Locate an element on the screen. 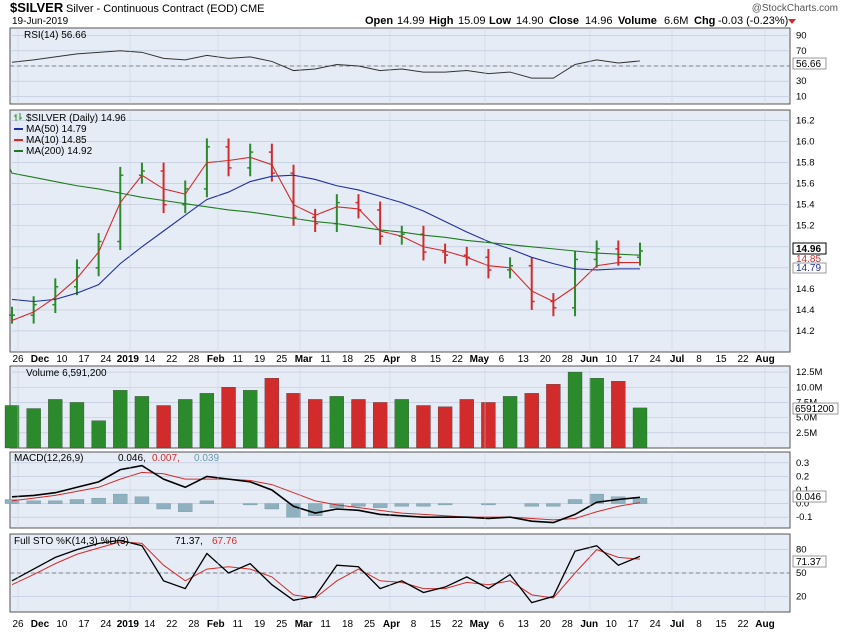 This screenshot has width=841, height=632. open-label: Open is located at coordinates (379, 21).